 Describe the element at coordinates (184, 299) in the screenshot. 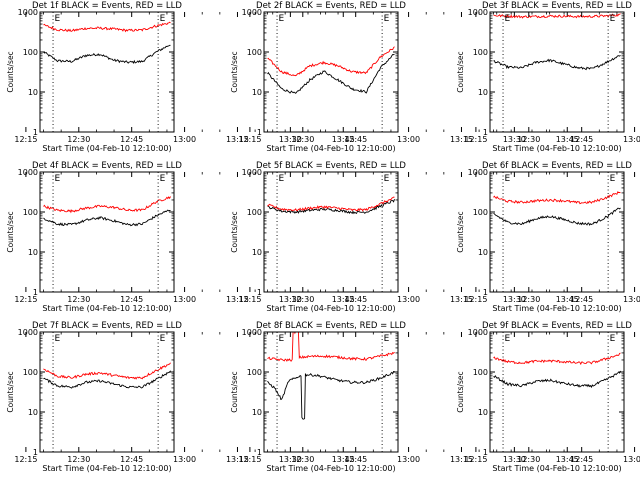

I see `x-tick-label: 13:00` at that location.